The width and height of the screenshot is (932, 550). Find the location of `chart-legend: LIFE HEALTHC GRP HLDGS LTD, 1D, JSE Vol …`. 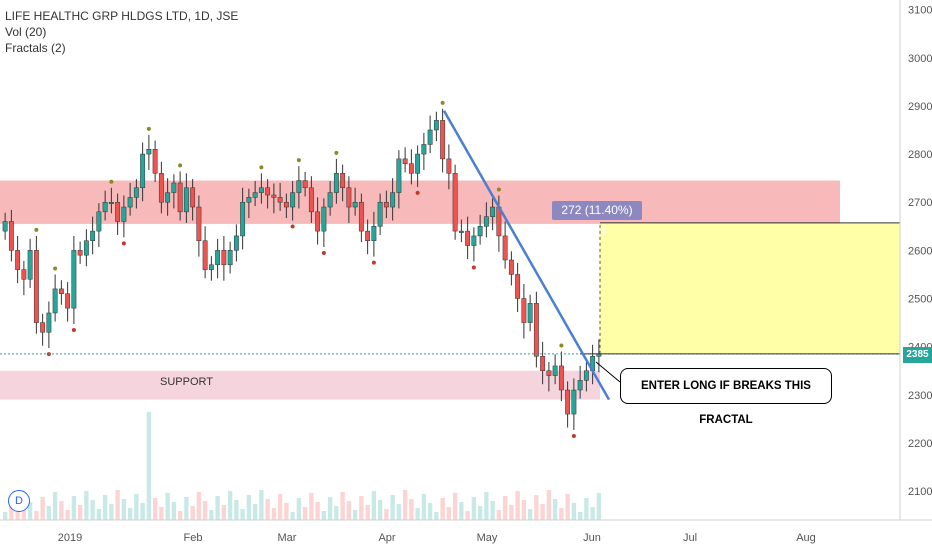

chart-legend: LIFE HEALTHC GRP HLDGS LTD, 1D, JSE Vol … is located at coordinates (121, 32).